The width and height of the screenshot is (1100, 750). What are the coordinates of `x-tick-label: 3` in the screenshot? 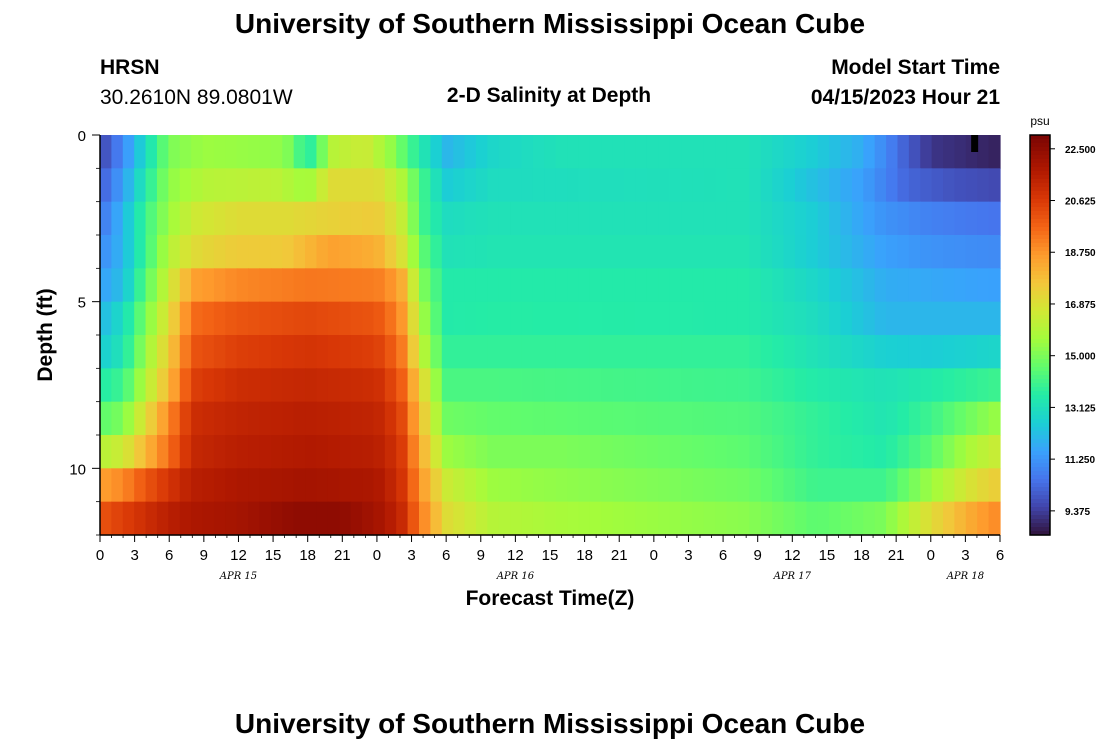 It's located at (965, 555).